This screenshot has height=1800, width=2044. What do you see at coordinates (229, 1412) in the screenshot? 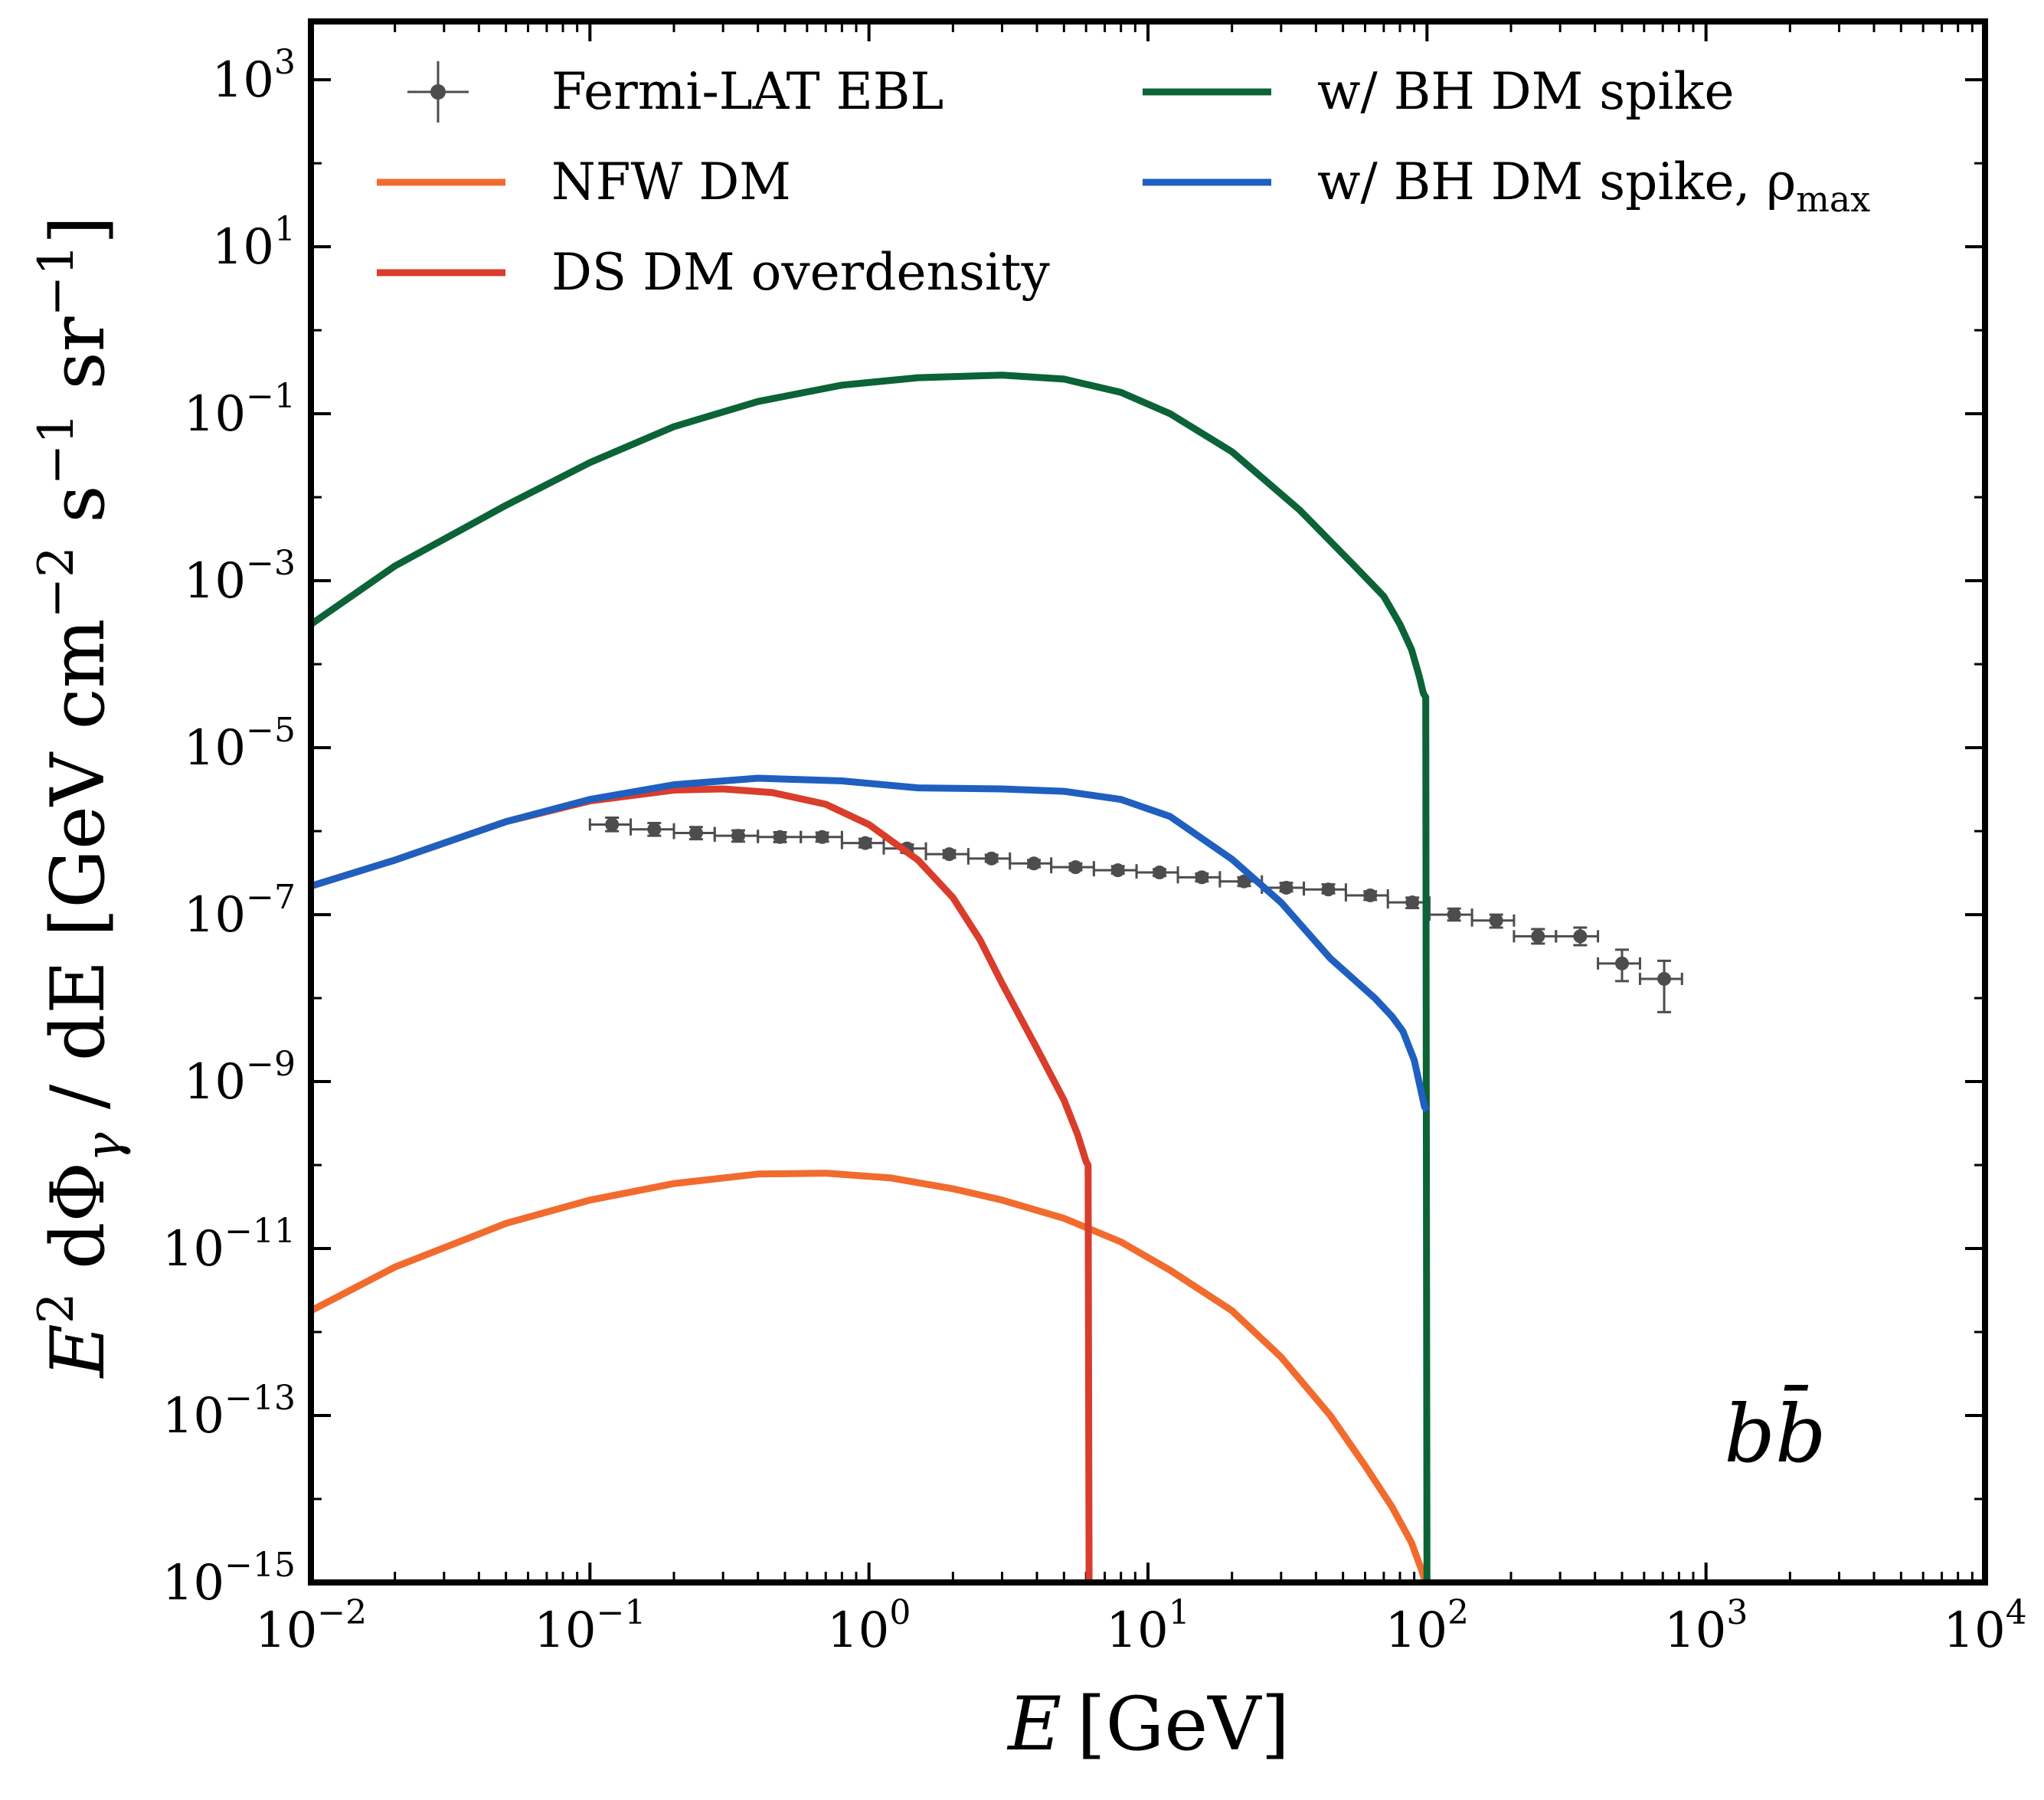
I see `y-tick-label: 10⁻¹³` at bounding box center [229, 1412].